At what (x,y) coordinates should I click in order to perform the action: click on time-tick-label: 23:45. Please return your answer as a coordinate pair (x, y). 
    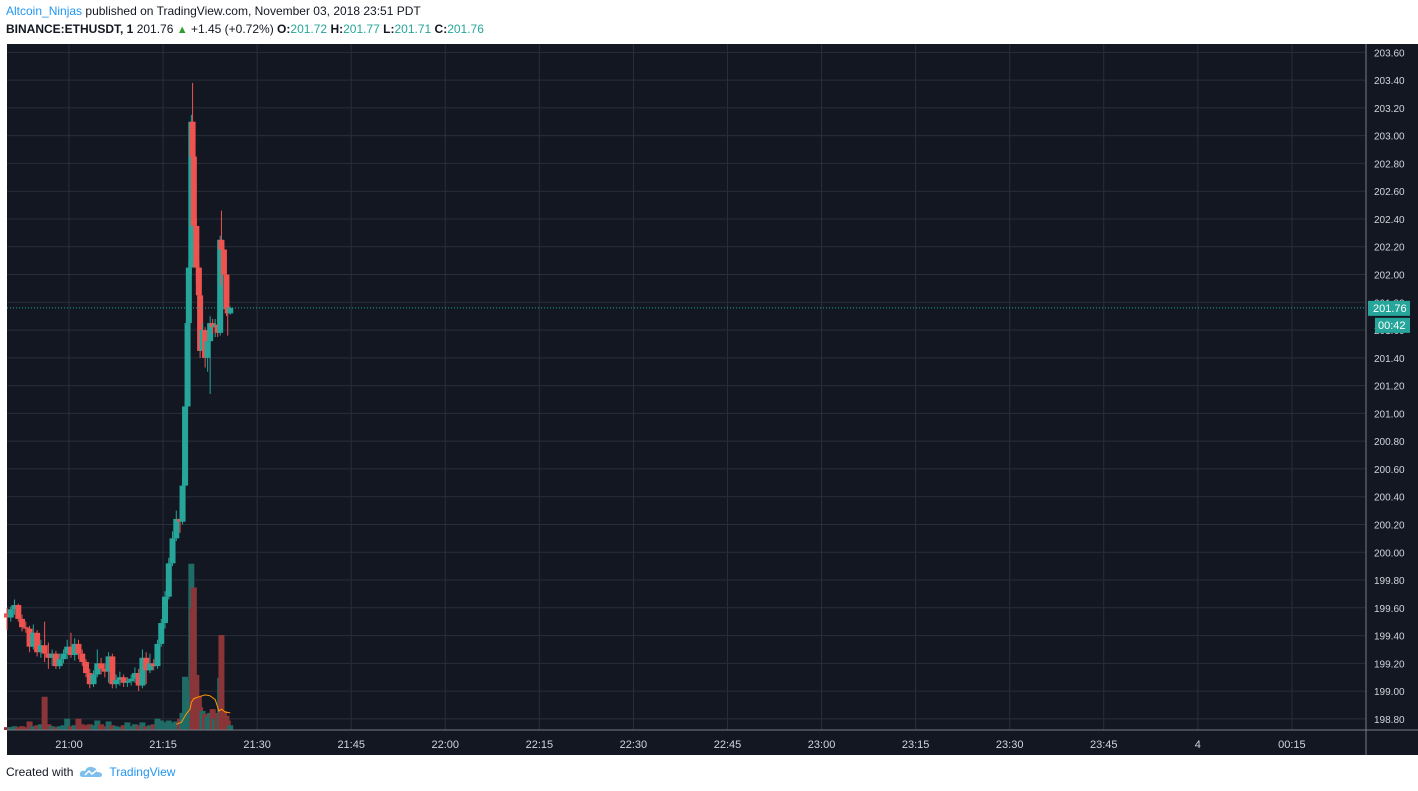
    Looking at the image, I should click on (1104, 745).